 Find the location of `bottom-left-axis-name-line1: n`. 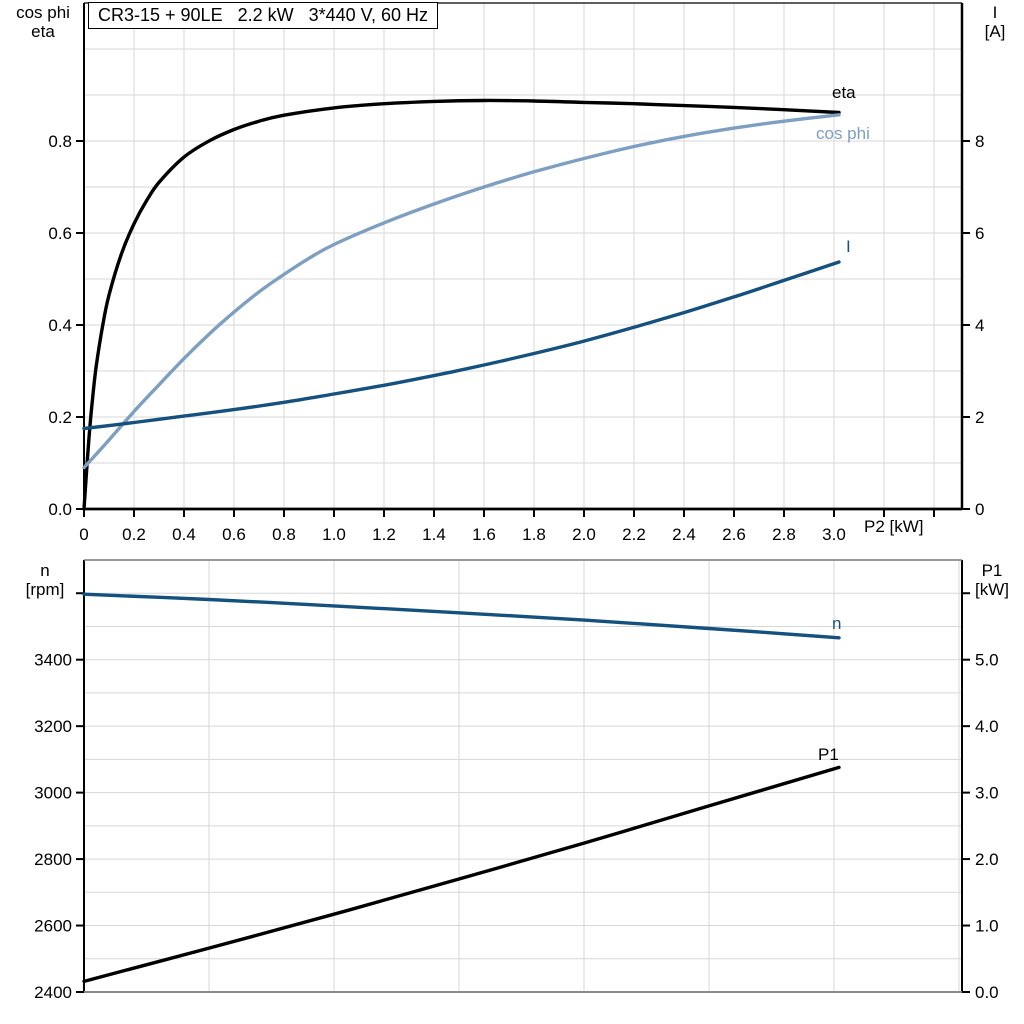

bottom-left-axis-name-line1: n is located at coordinates (45, 570).